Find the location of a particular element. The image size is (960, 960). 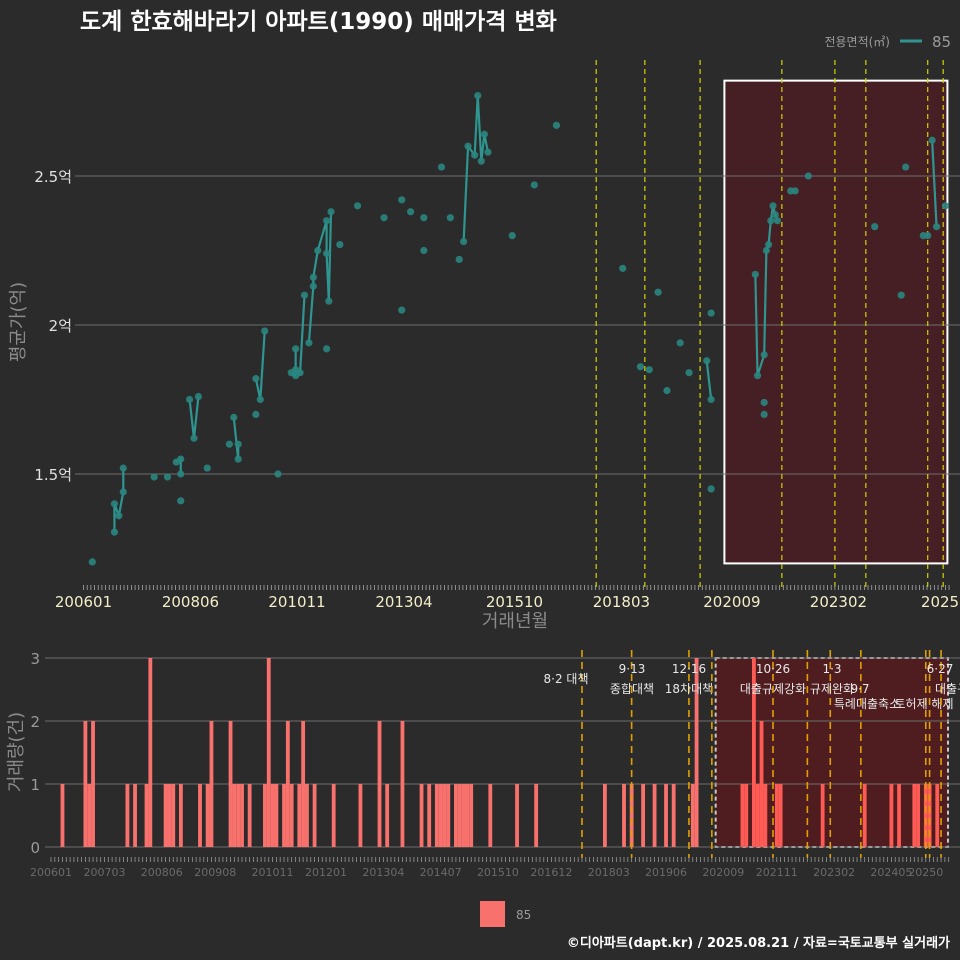

volume-x-tick-label: 201510 is located at coordinates (498, 872).